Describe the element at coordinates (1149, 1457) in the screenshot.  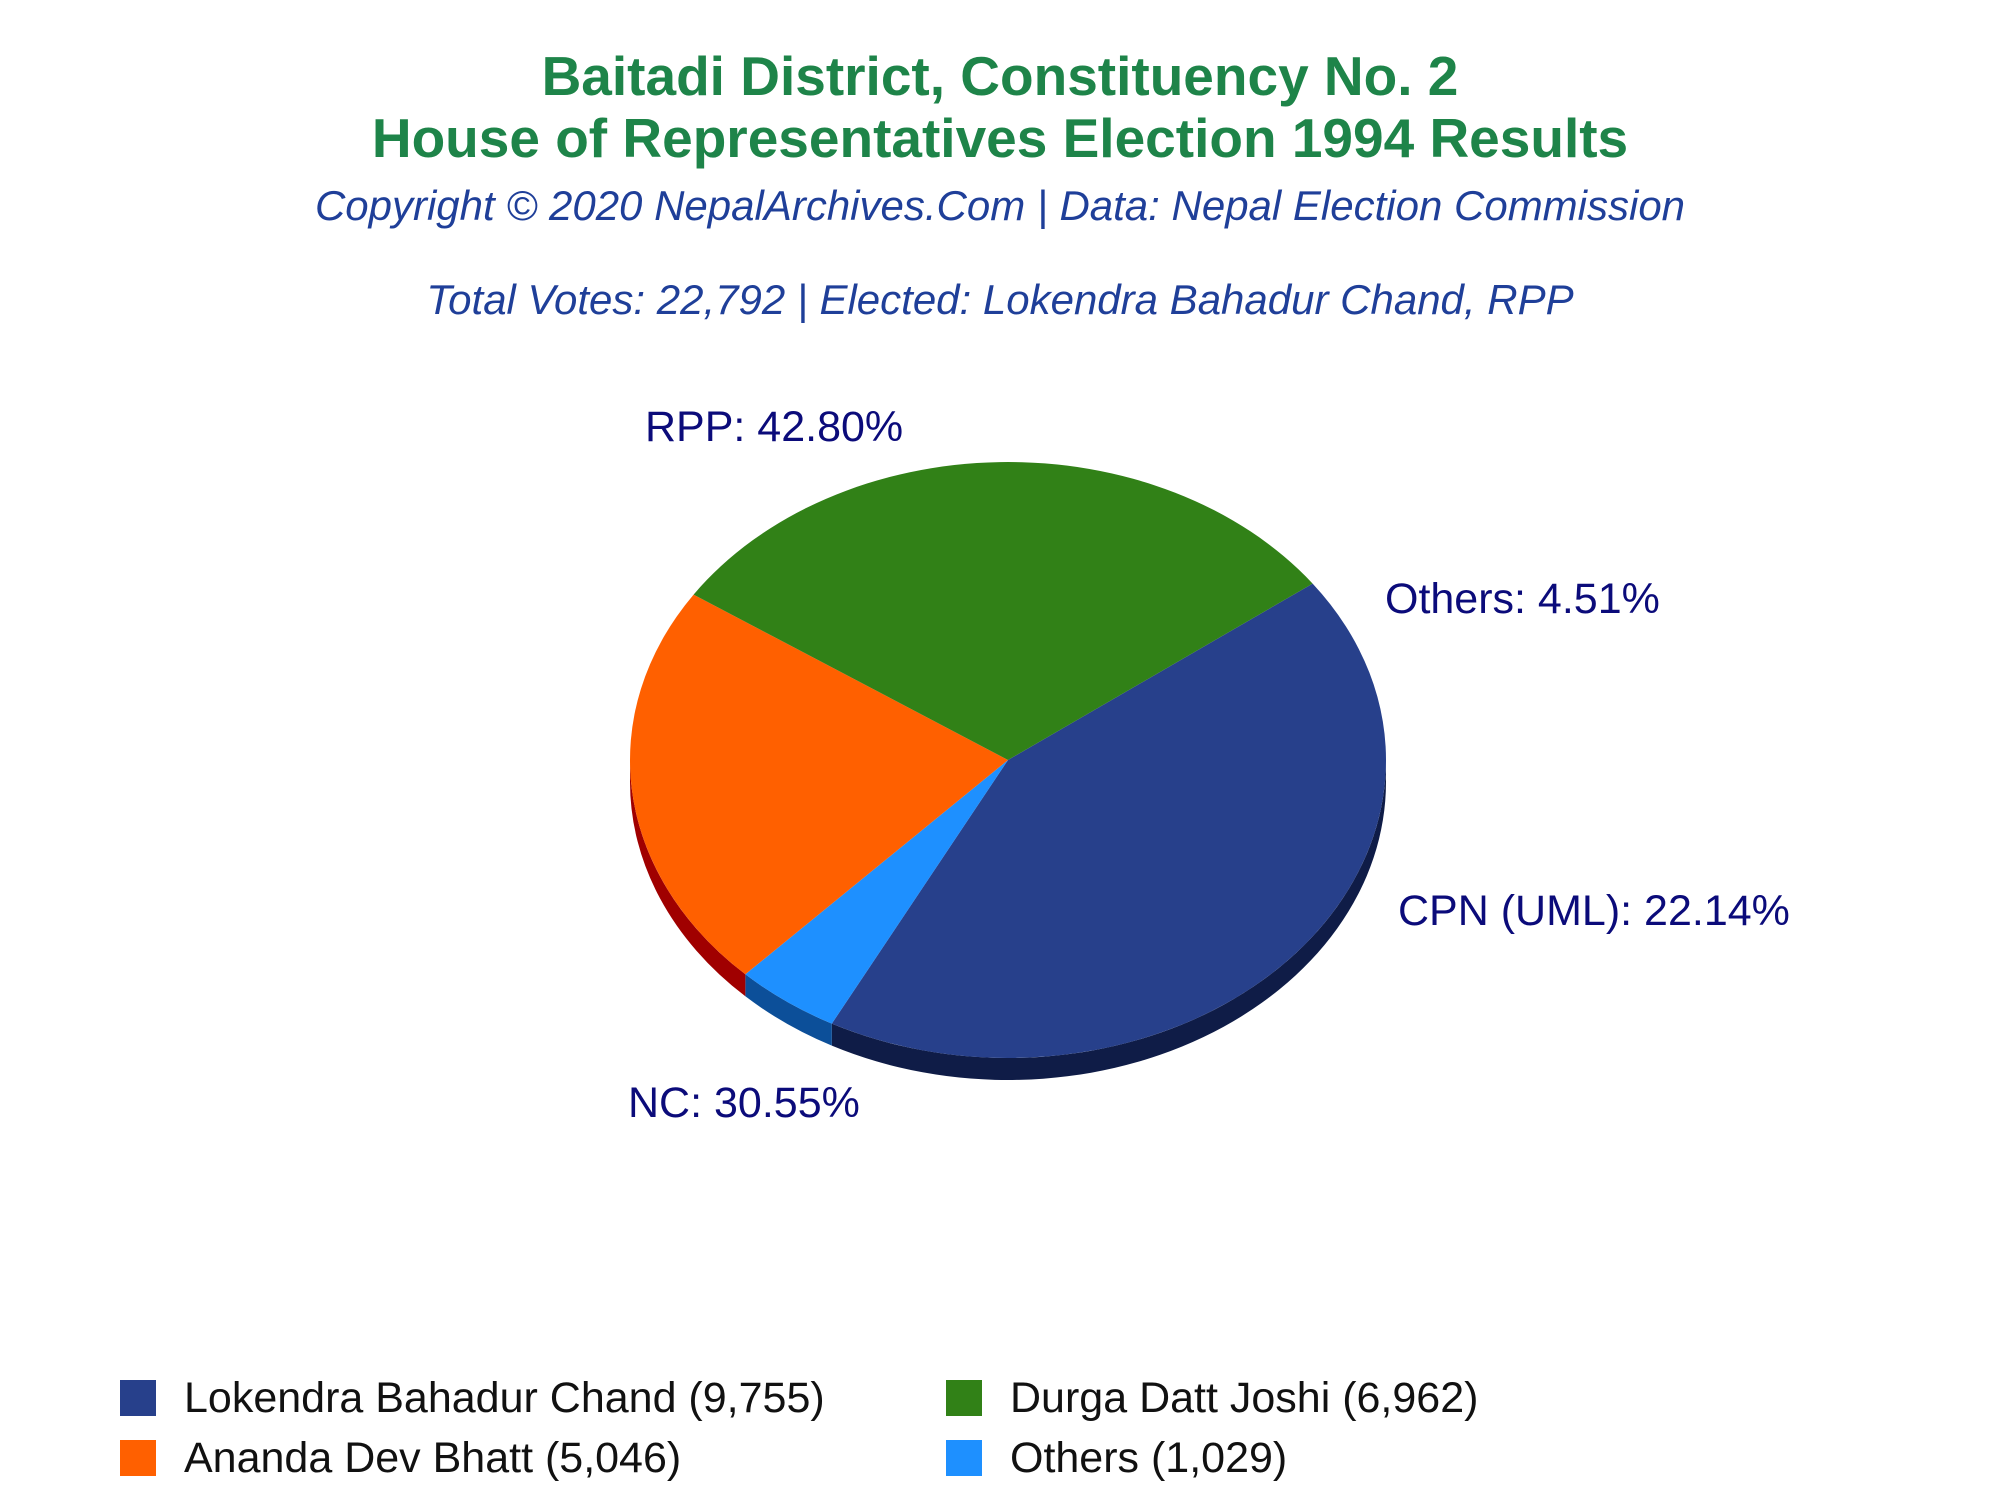
I see `legend-label: Others (1,029)` at that location.